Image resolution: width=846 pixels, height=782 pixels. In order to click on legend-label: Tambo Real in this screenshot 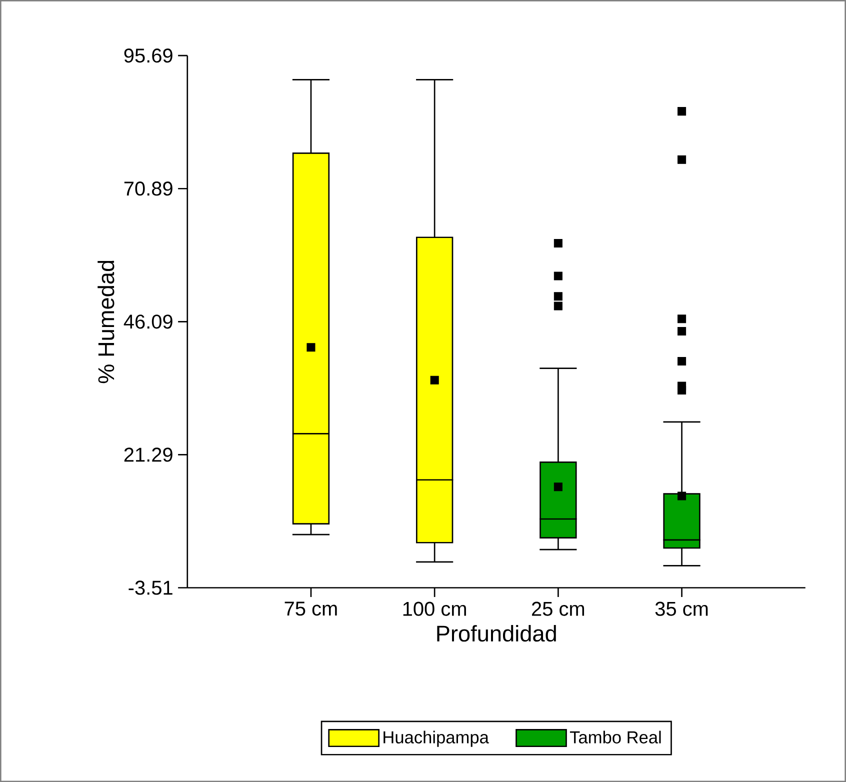, I will do `click(615, 737)`.